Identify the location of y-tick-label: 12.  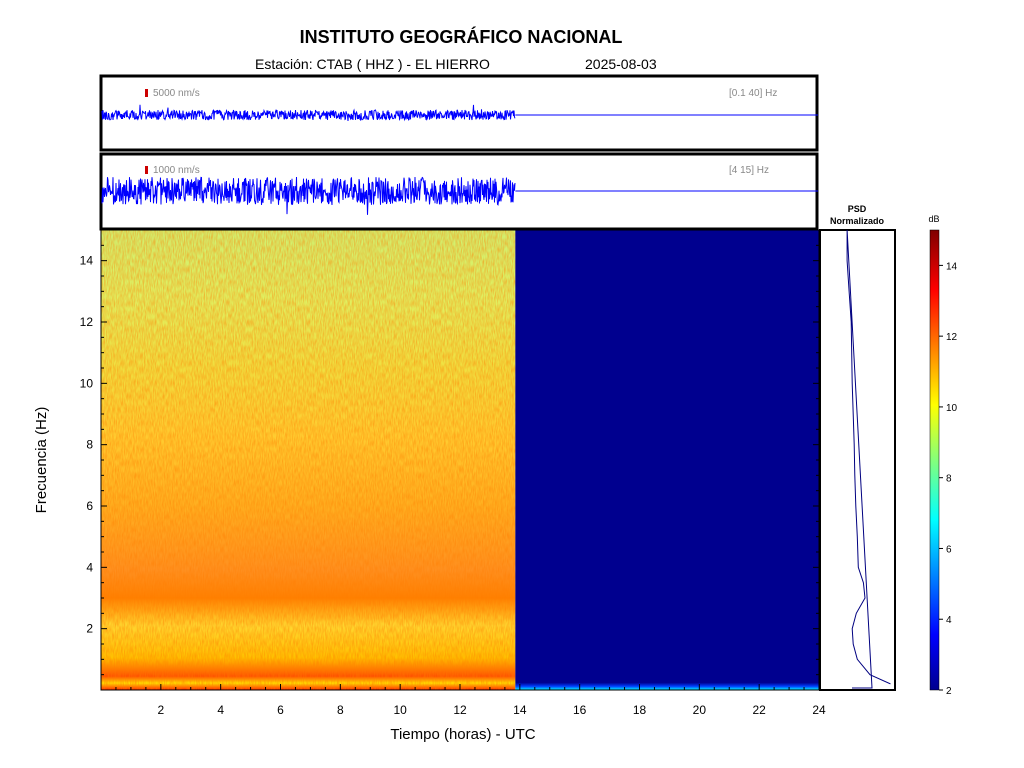
(87, 322).